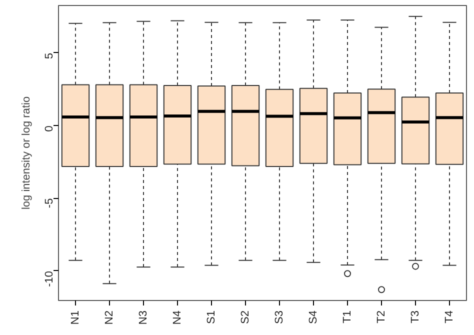 This screenshot has height=335, width=474. I want to click on y-tick-label: -5, so click(50, 203).